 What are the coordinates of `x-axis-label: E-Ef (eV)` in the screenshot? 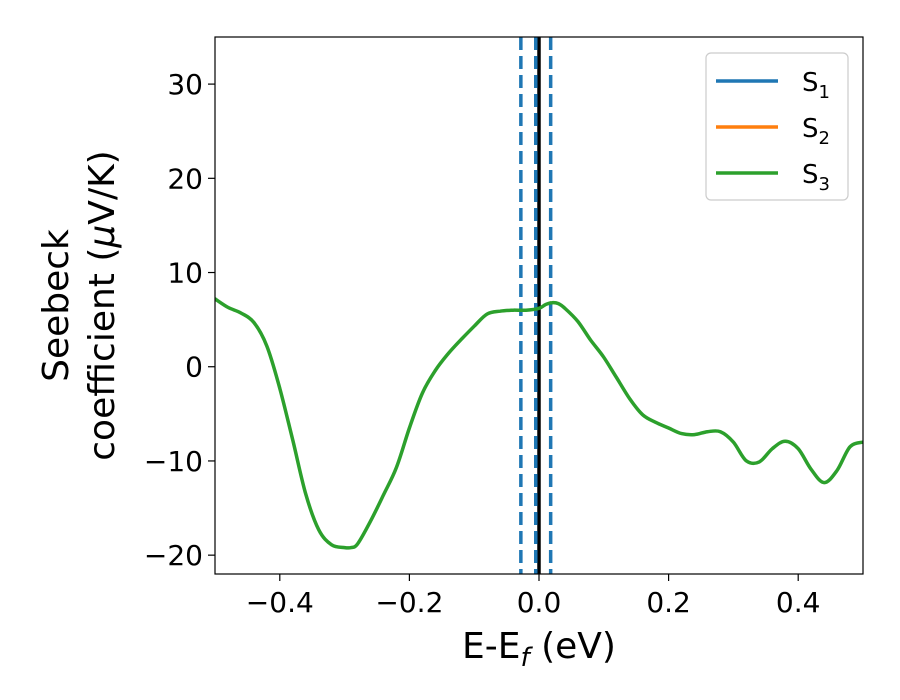 It's located at (539, 649).